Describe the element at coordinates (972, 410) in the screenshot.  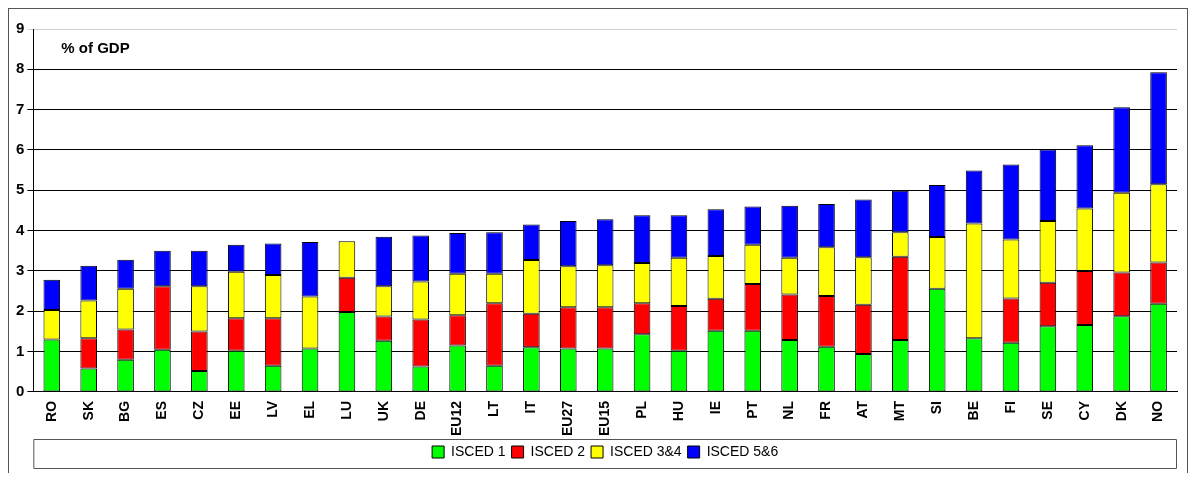
I see `x-tick-label: BE` at that location.